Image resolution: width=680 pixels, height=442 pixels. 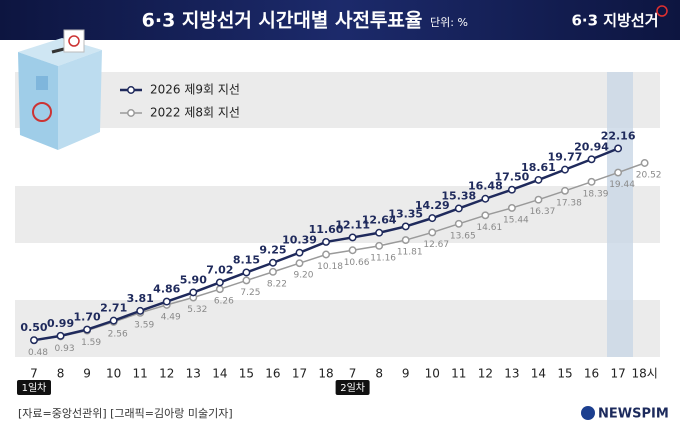 I want to click on value-label: 10.66, so click(x=357, y=263).